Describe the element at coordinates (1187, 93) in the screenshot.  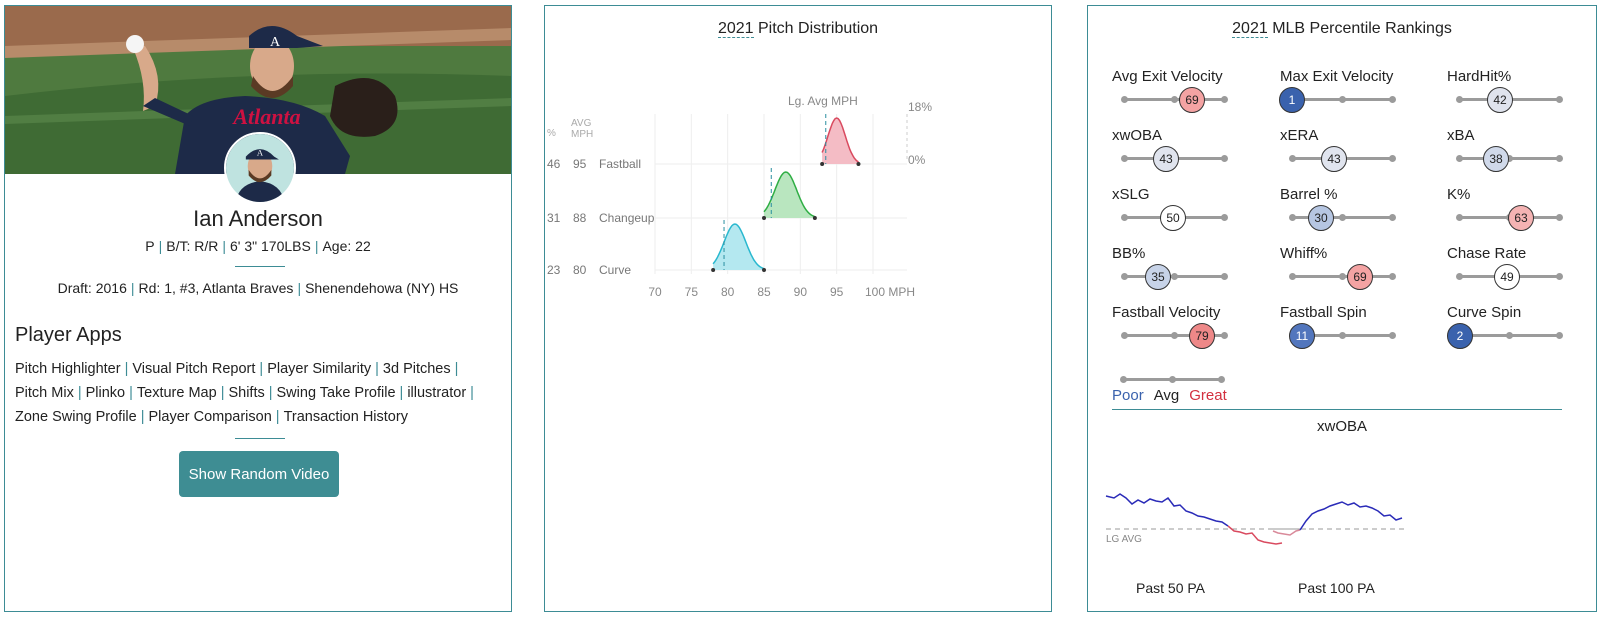
I see `metric-avg-exit-velocity: Avg Exit Velocity 69` at that location.